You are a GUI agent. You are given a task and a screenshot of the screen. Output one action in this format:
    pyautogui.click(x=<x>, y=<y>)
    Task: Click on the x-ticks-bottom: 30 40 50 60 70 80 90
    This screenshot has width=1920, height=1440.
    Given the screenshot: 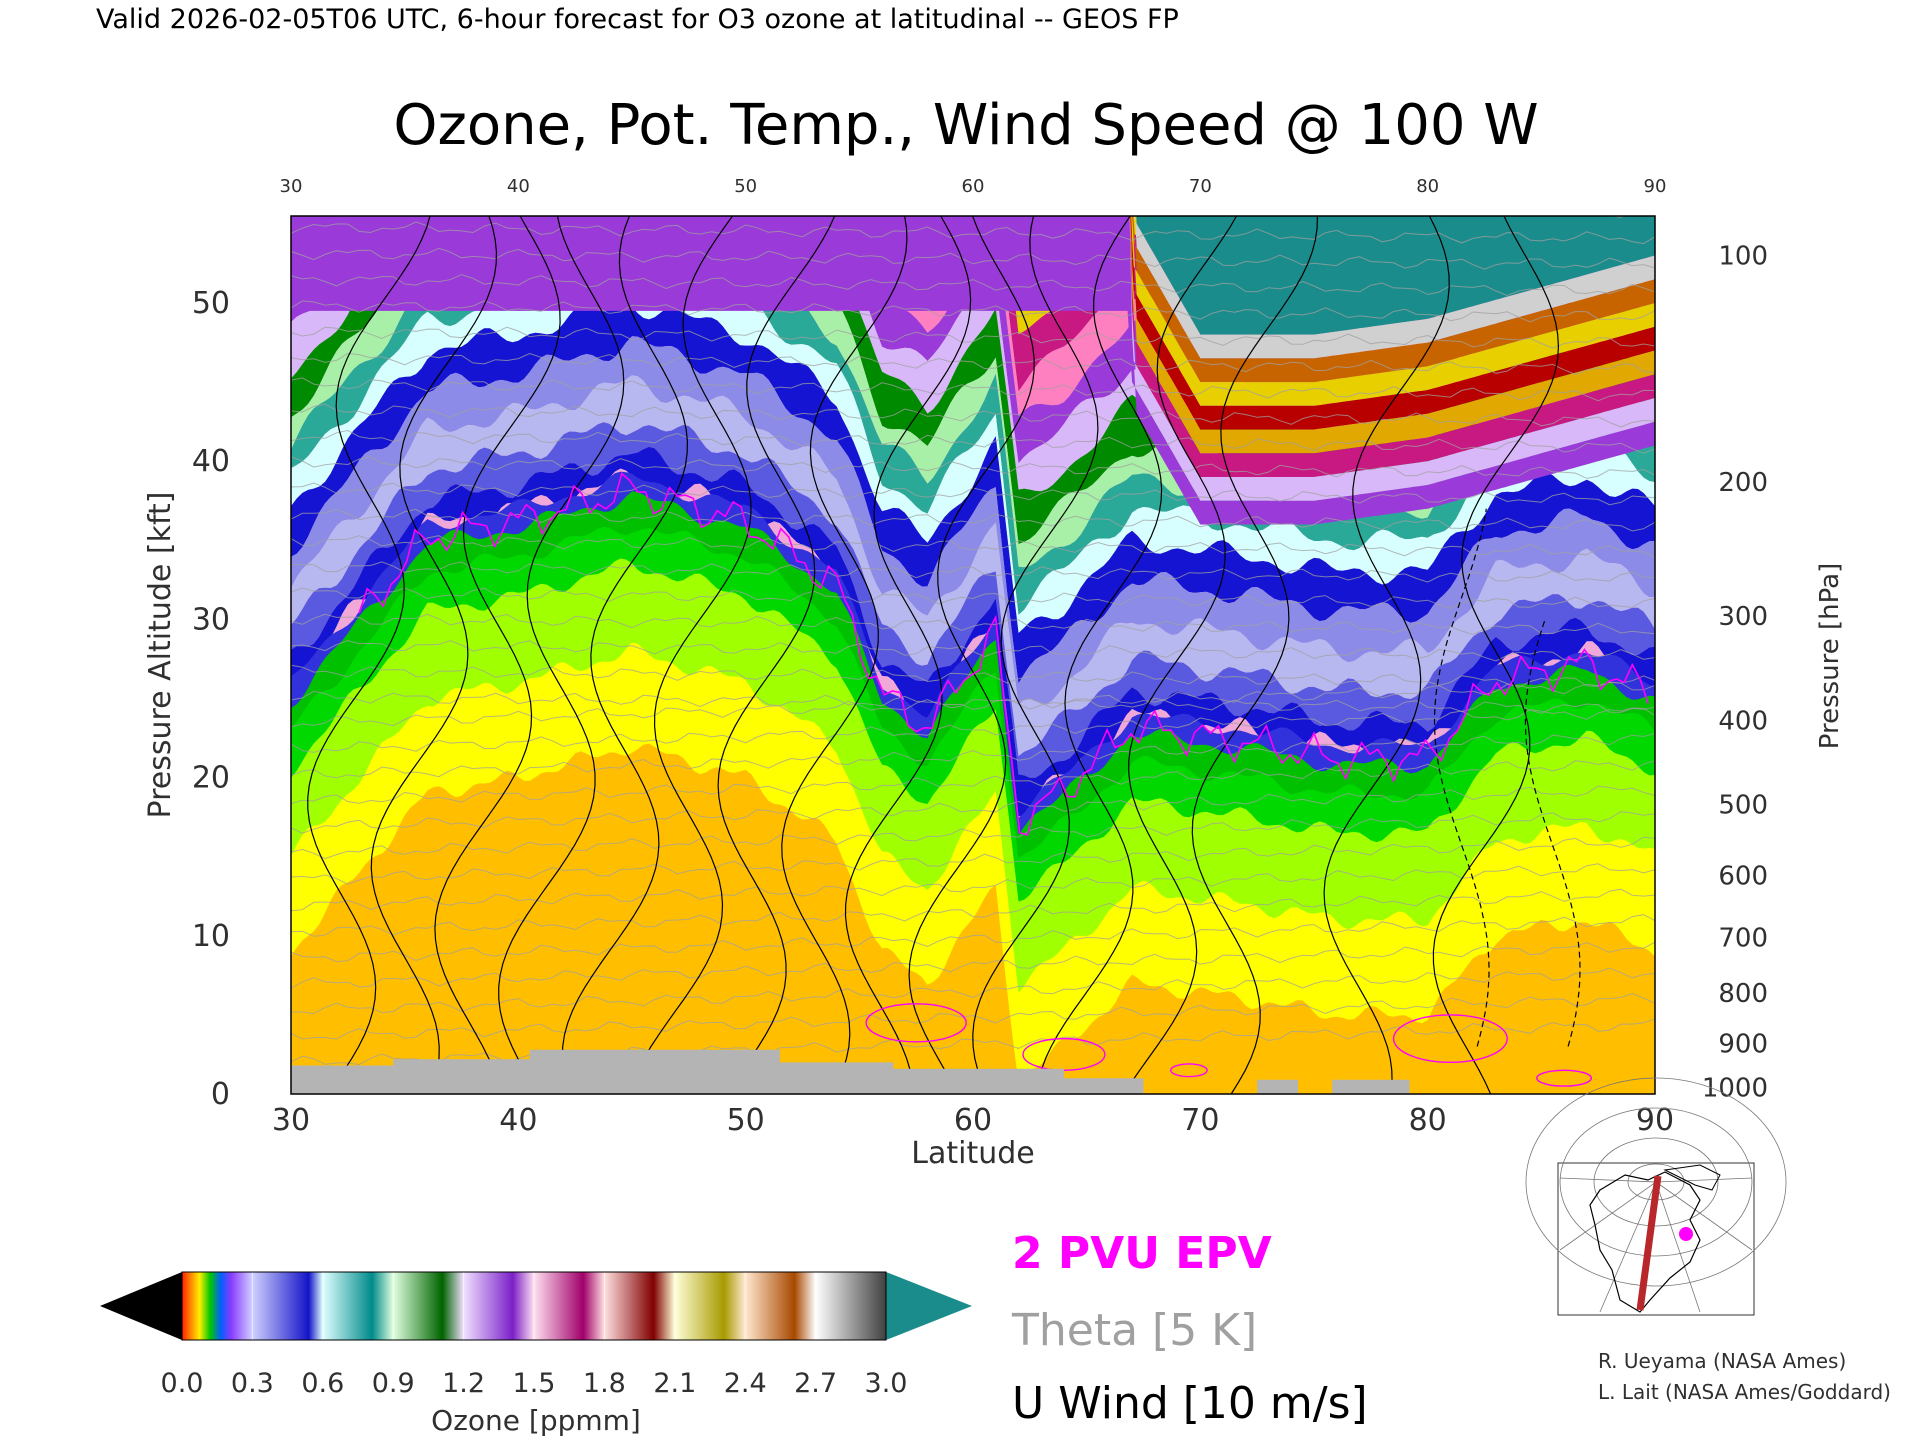 What is the action you would take?
    pyautogui.click(x=973, y=1120)
    